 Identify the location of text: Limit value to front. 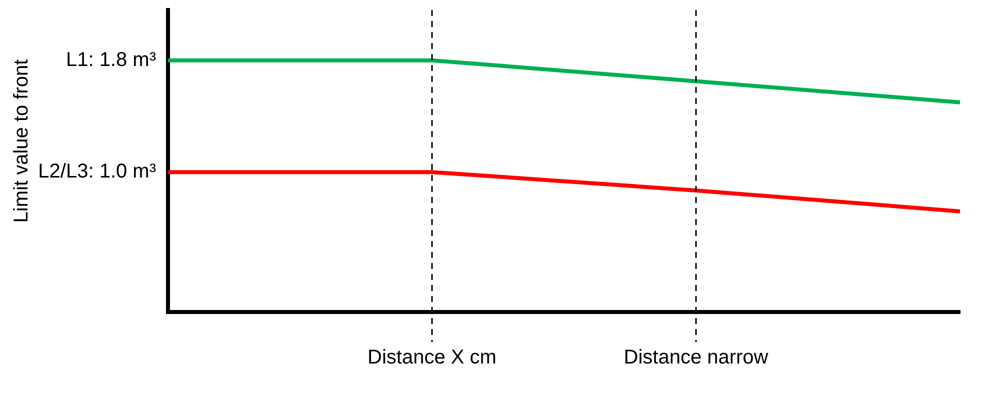
(21, 140).